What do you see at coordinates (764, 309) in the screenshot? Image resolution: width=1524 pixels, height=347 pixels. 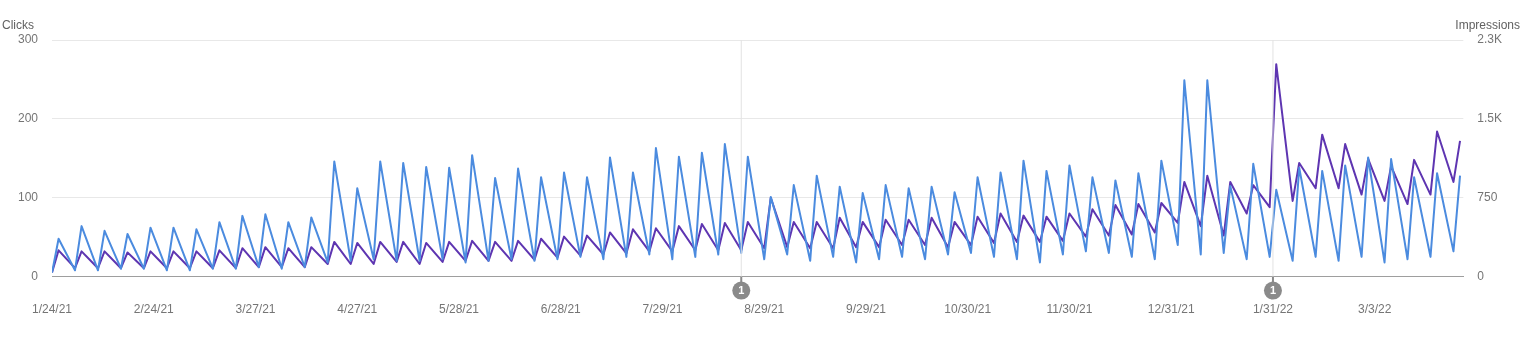 I see `x-tick-label: 8/29/21` at bounding box center [764, 309].